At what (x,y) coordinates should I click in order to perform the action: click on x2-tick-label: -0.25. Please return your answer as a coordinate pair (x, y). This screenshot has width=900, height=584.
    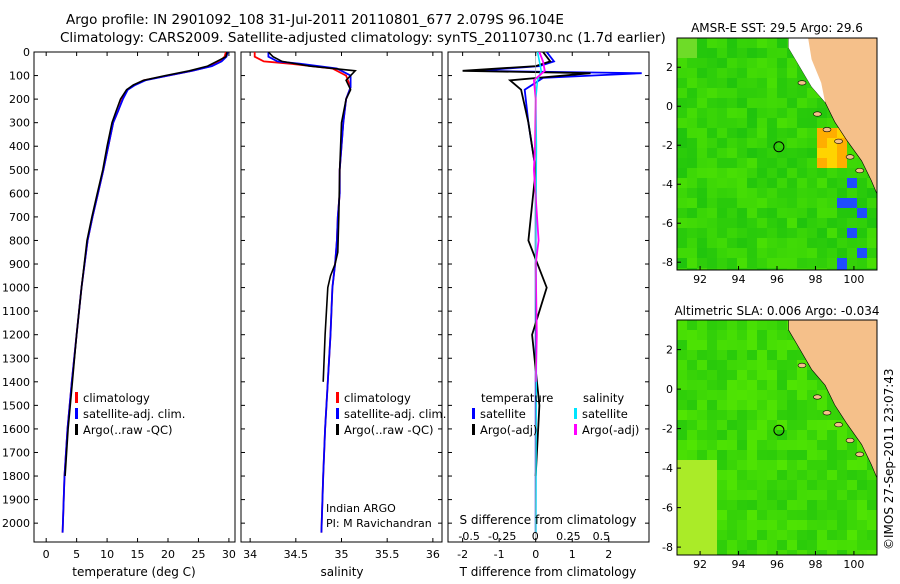
    Looking at the image, I should click on (502, 536).